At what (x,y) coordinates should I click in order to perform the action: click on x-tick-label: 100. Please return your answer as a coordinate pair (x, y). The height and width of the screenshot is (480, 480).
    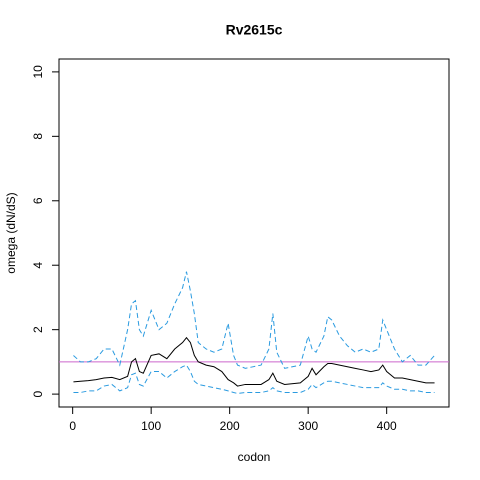
    Looking at the image, I should click on (151, 426).